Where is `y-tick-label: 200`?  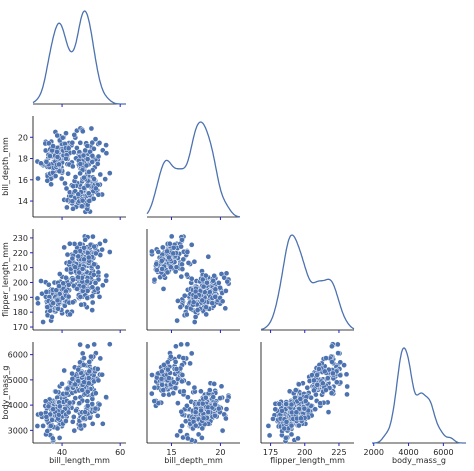 y-tick-label: 200 is located at coordinates (20, 282).